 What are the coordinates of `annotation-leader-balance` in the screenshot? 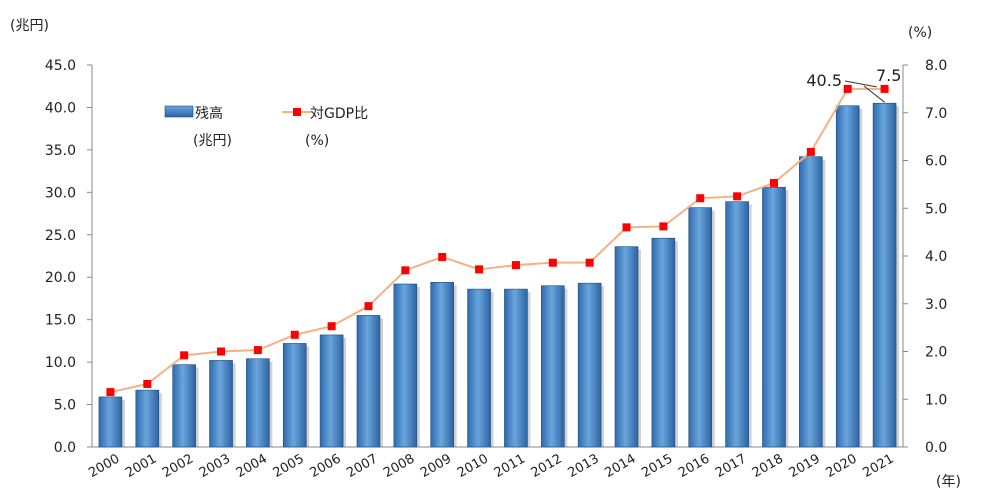 It's located at (860, 84).